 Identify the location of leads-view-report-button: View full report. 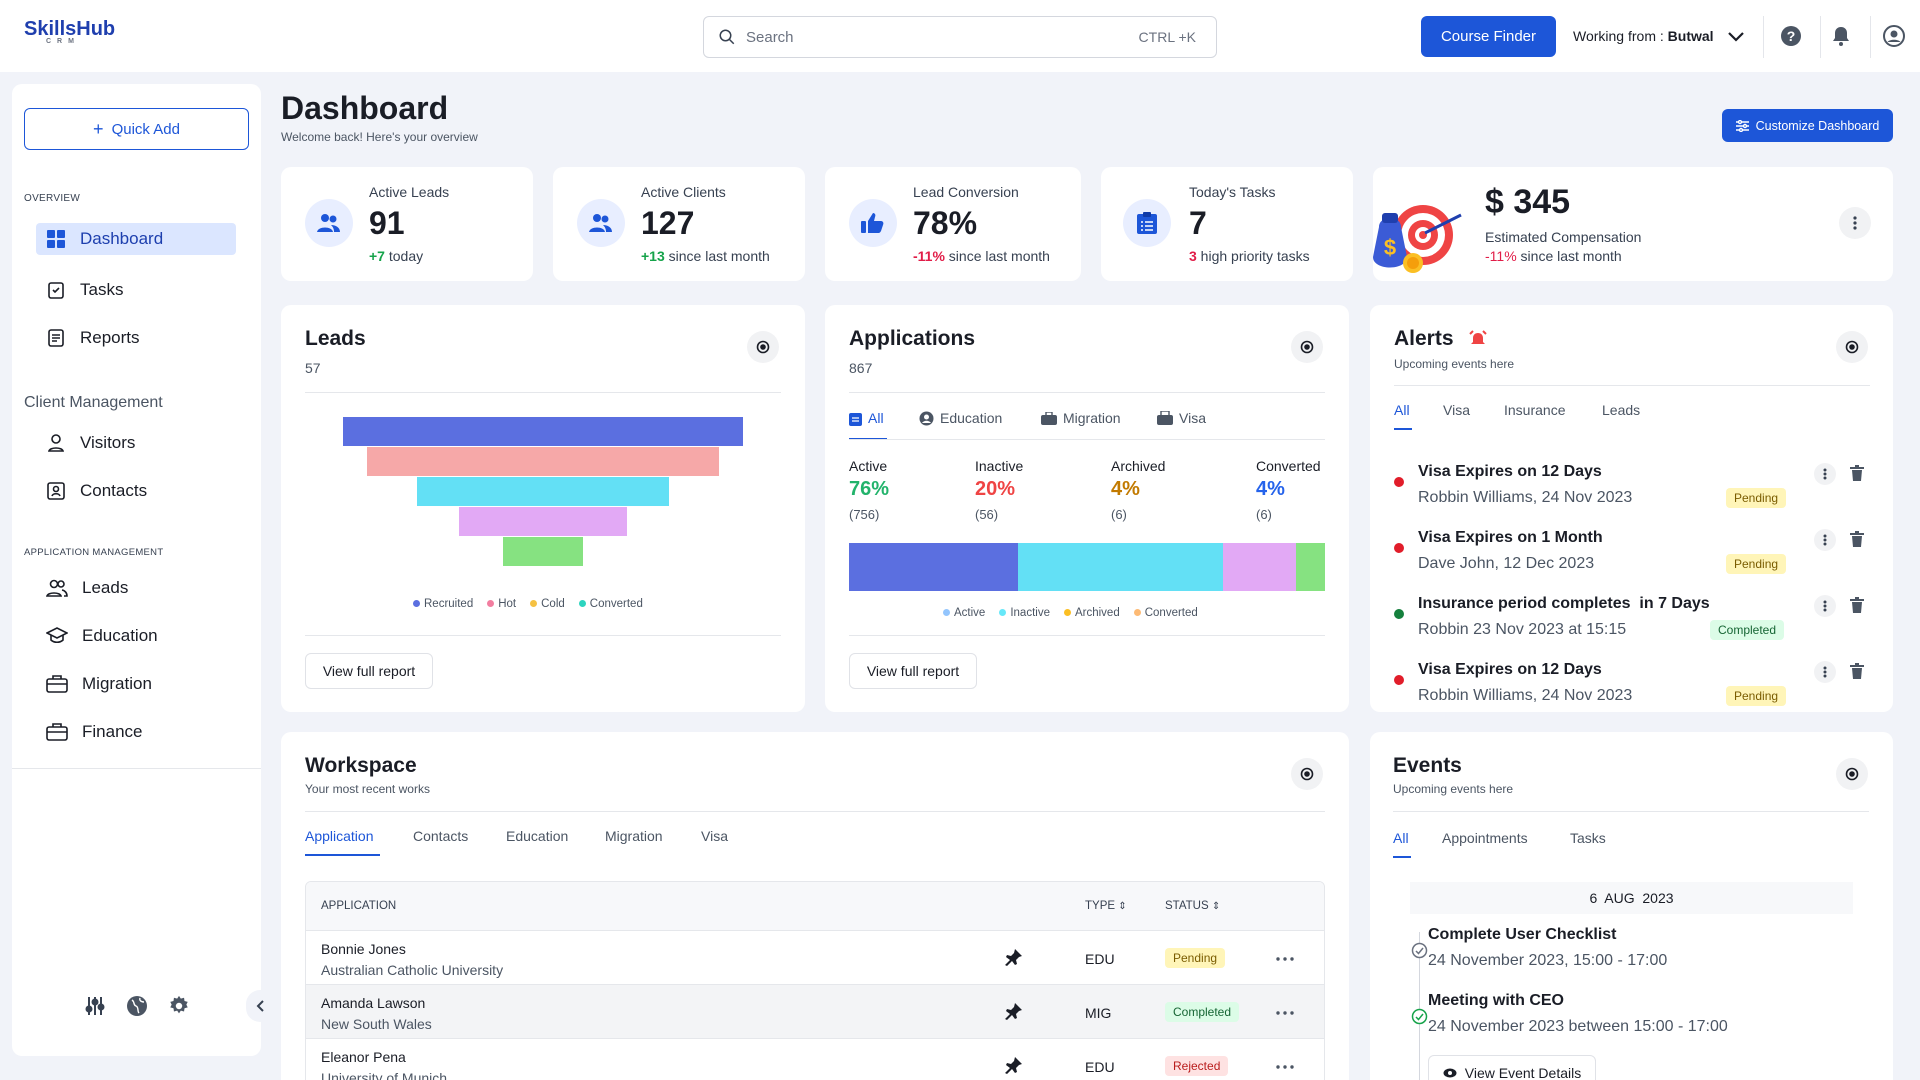
(369, 671).